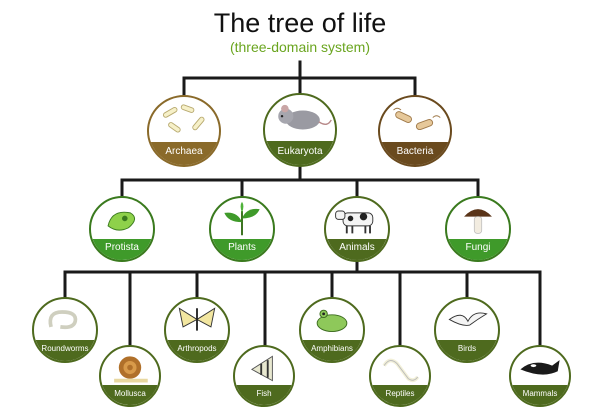  I want to click on node-roundworms-label: Roundworms, so click(65, 348).